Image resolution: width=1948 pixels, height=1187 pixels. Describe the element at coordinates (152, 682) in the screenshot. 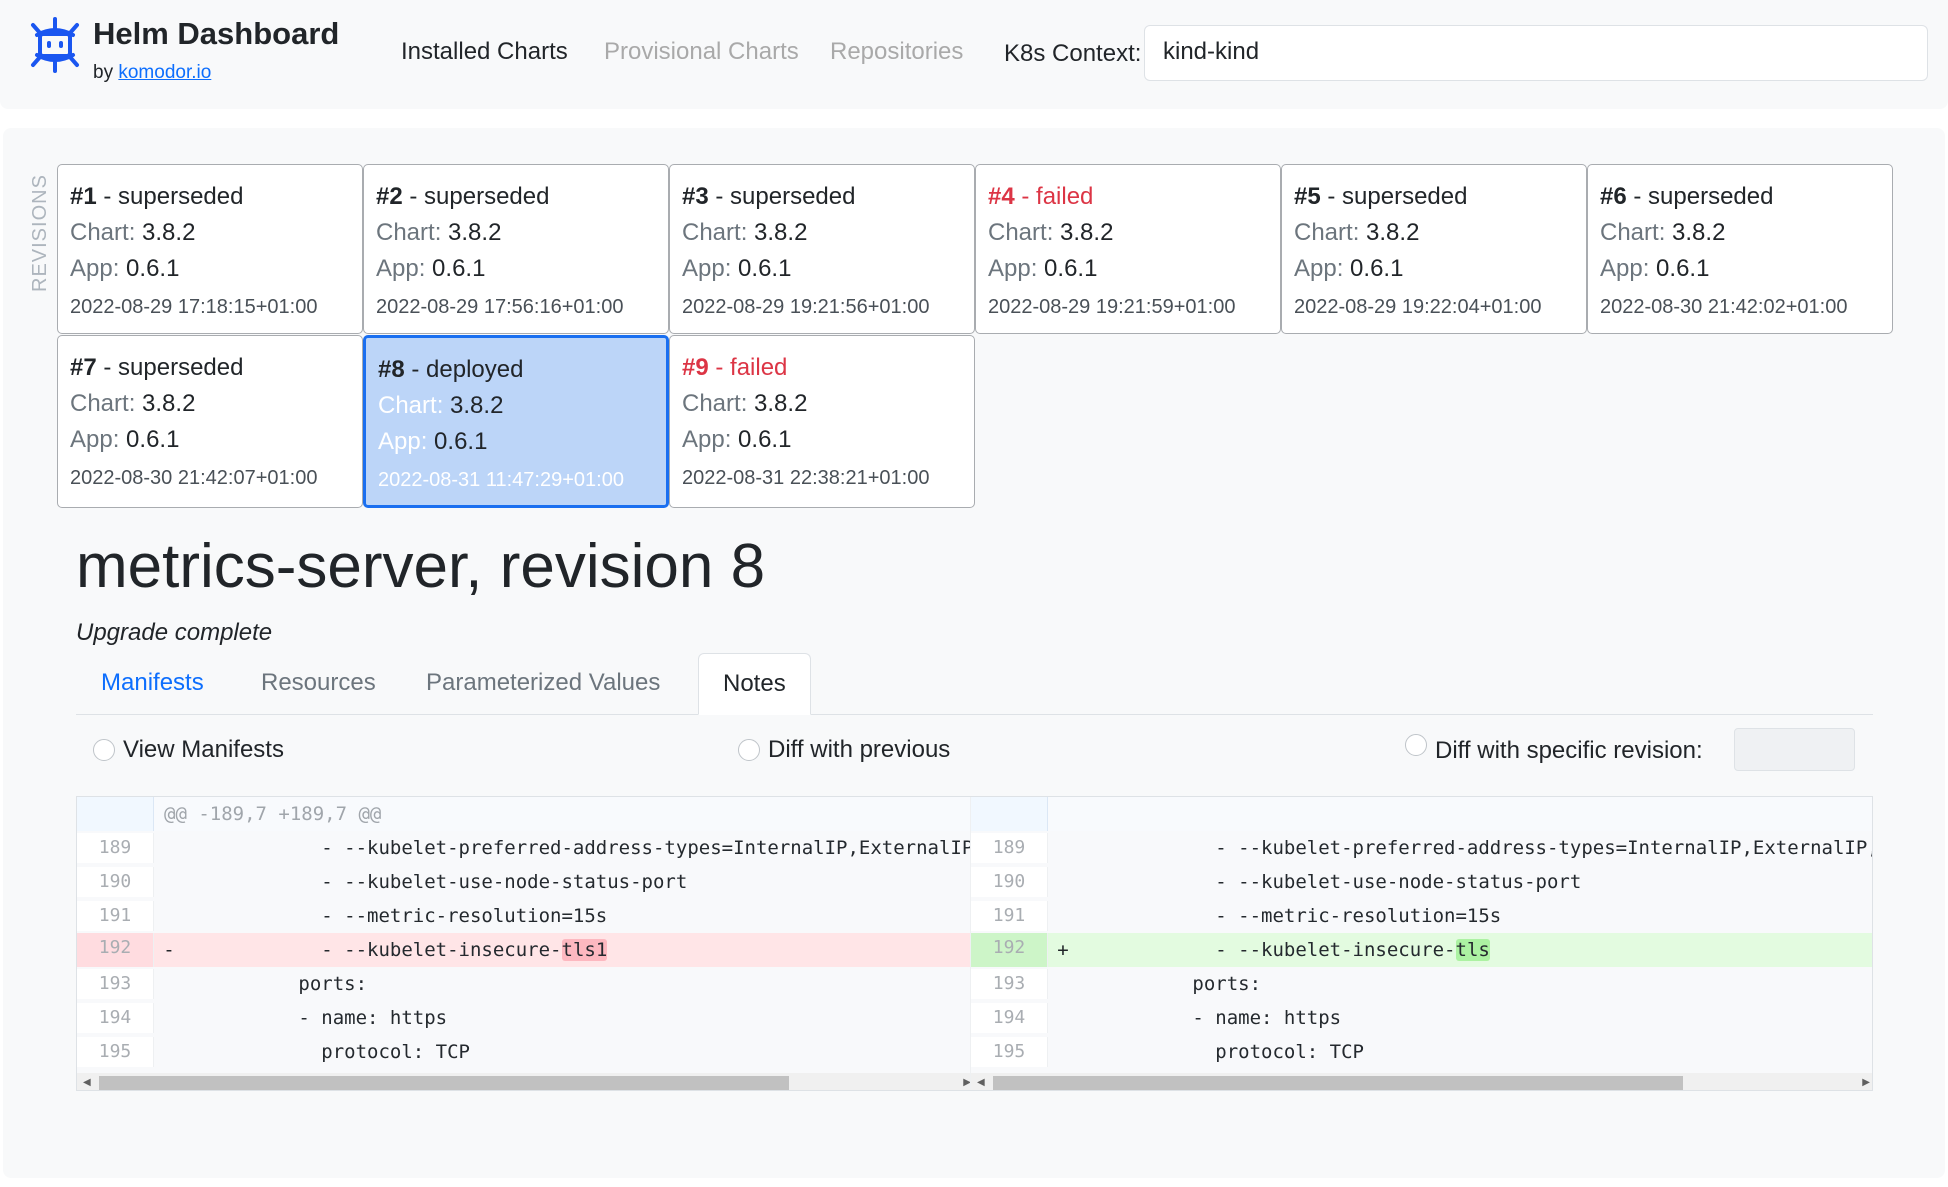

I see `tab-manifests: Manifests` at that location.